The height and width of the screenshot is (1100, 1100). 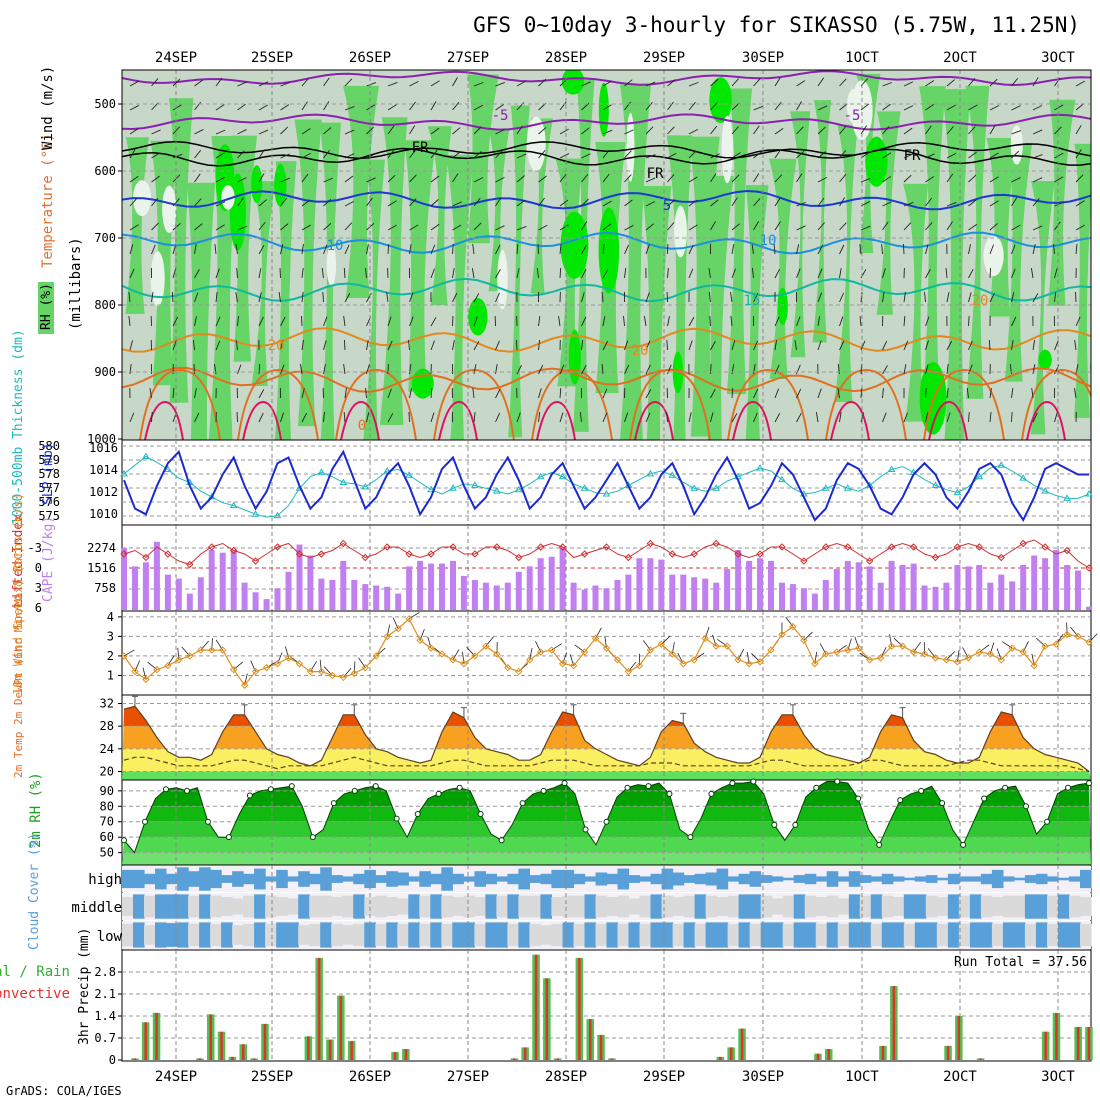 What do you see at coordinates (49, 446) in the screenshot?
I see `thickness-tick-label: 580` at bounding box center [49, 446].